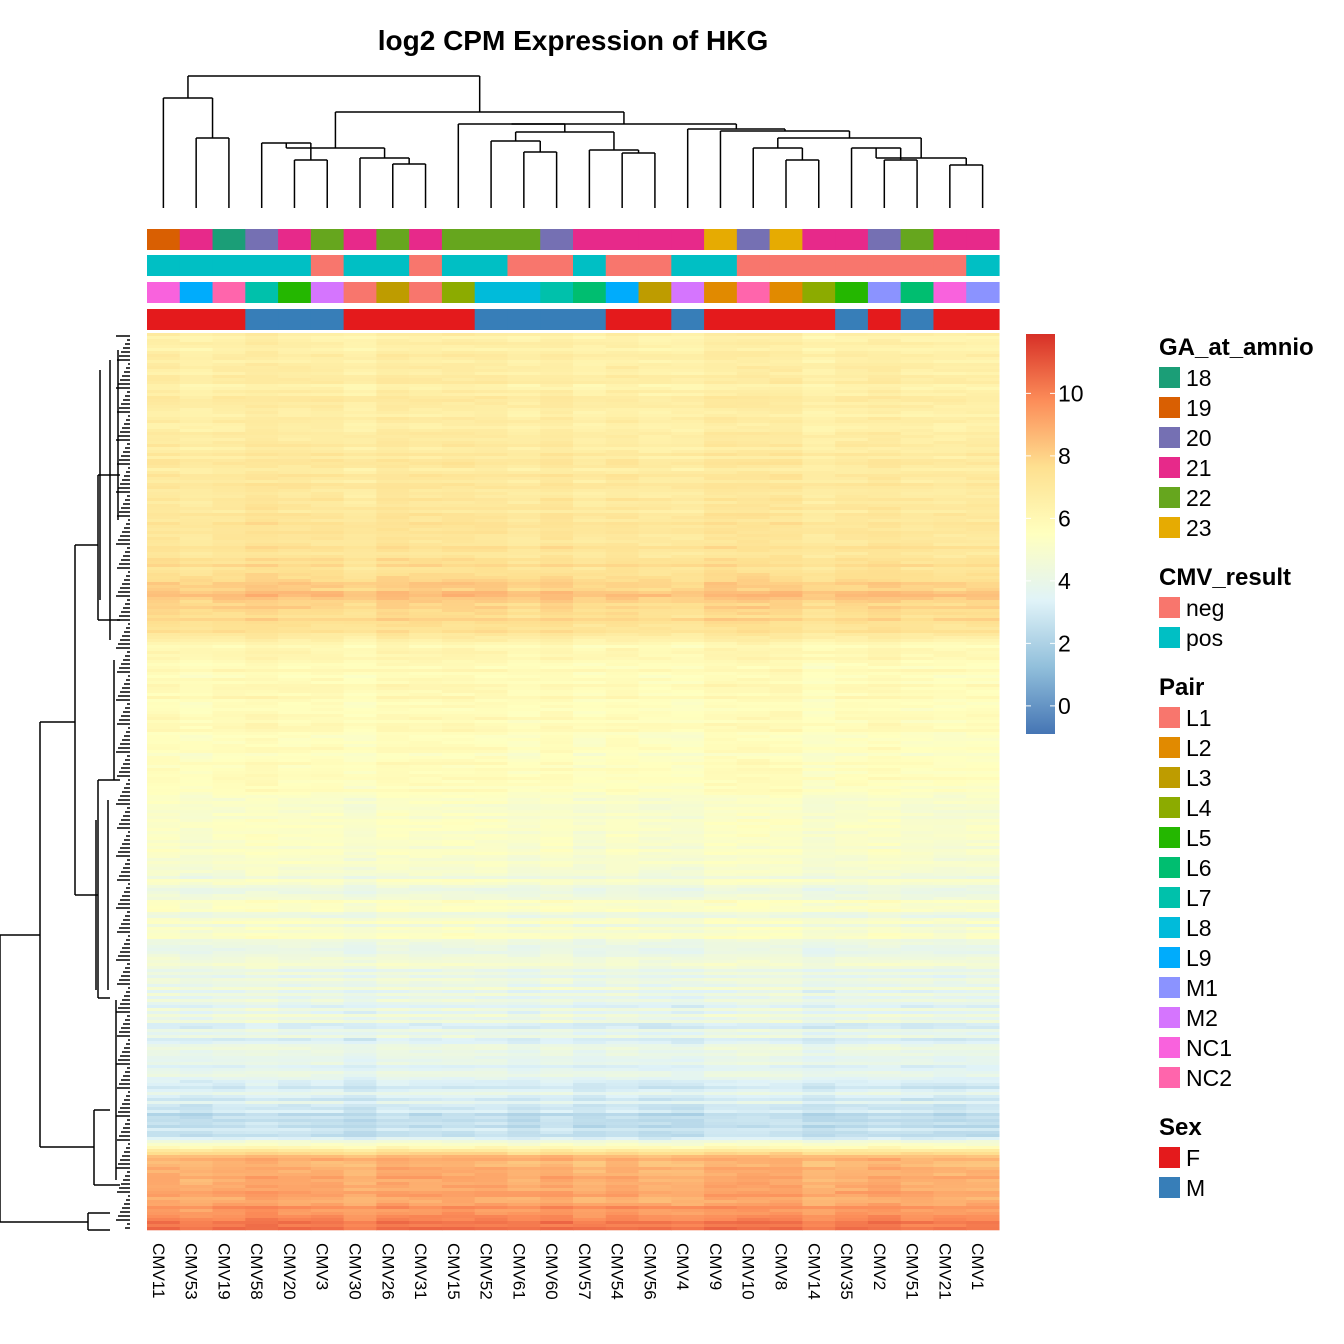 The height and width of the screenshot is (1344, 1344). I want to click on annotation-cell-pair, so click(655, 292).